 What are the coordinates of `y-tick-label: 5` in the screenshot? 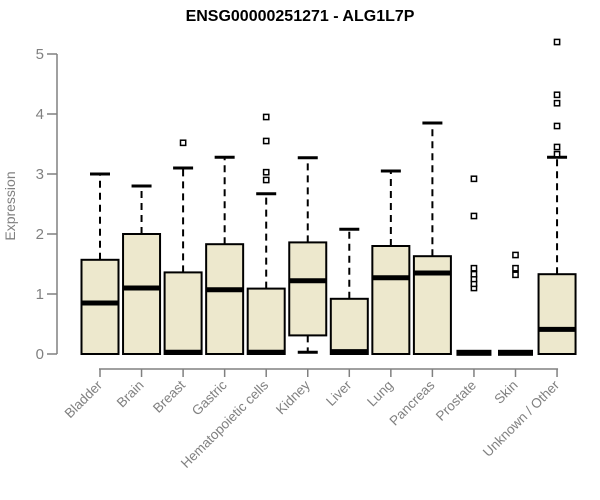 It's located at (40, 54).